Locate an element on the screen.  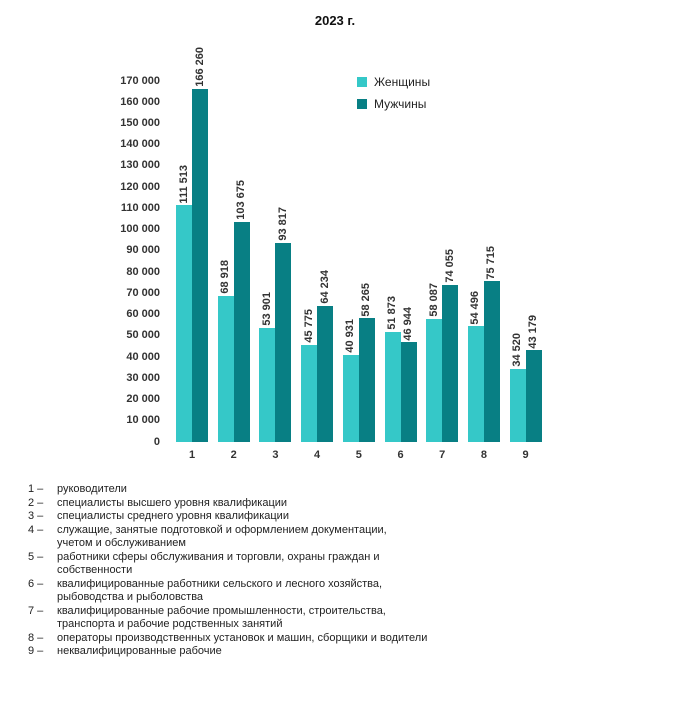
men-color-swatch is located at coordinates (362, 104).